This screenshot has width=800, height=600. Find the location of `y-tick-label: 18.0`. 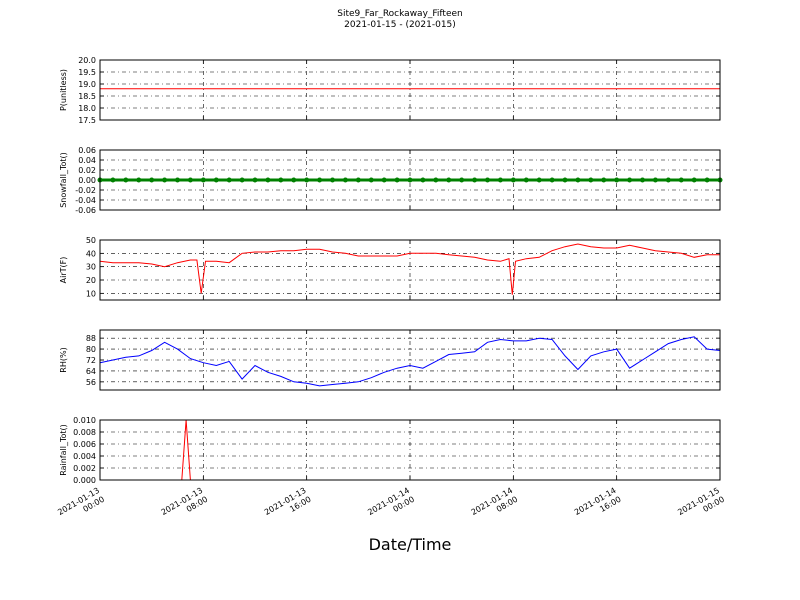

y-tick-label: 18.0 is located at coordinates (87, 108).